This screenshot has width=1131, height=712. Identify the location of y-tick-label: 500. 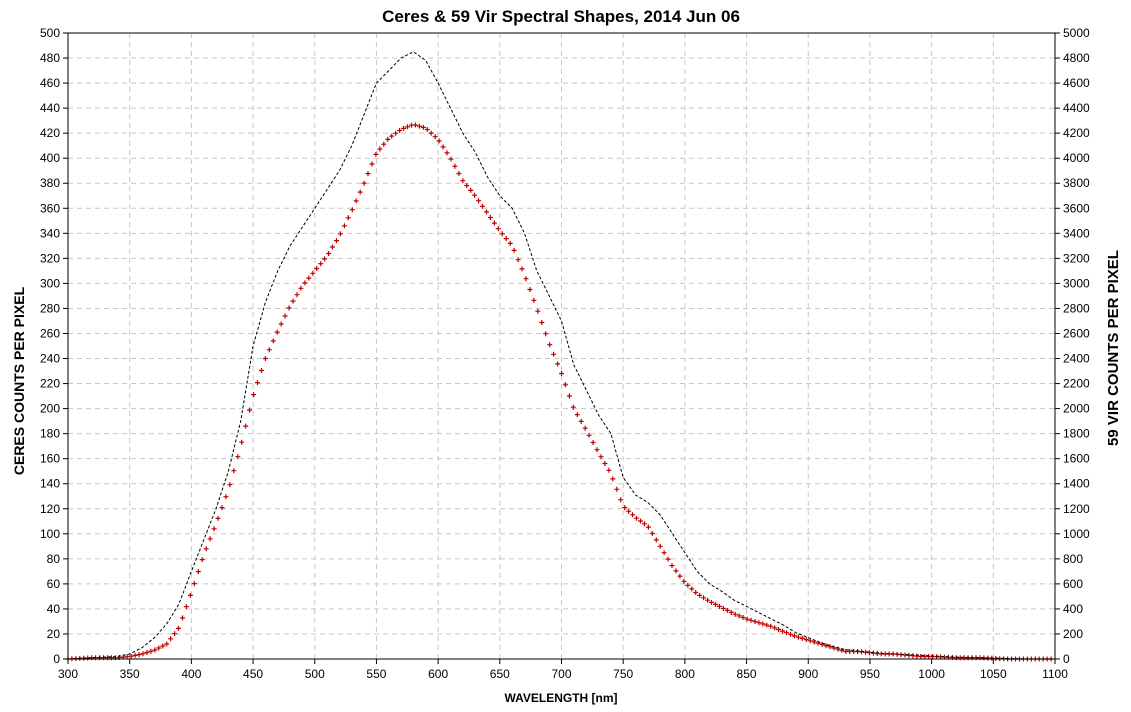
(50, 33).